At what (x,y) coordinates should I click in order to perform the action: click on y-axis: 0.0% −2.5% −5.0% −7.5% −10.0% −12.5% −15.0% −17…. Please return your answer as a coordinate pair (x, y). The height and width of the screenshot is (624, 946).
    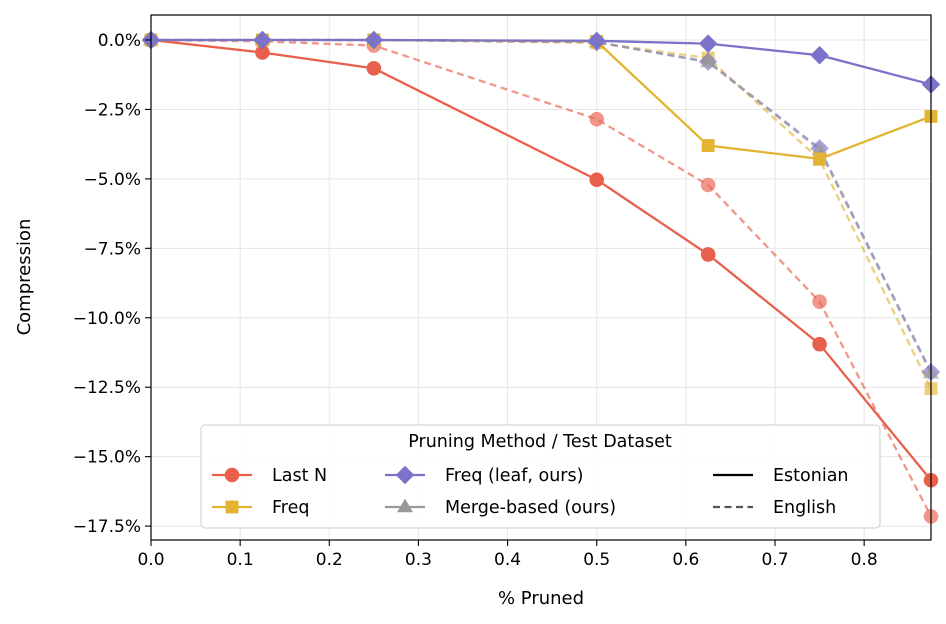
    Looking at the image, I should click on (112, 284).